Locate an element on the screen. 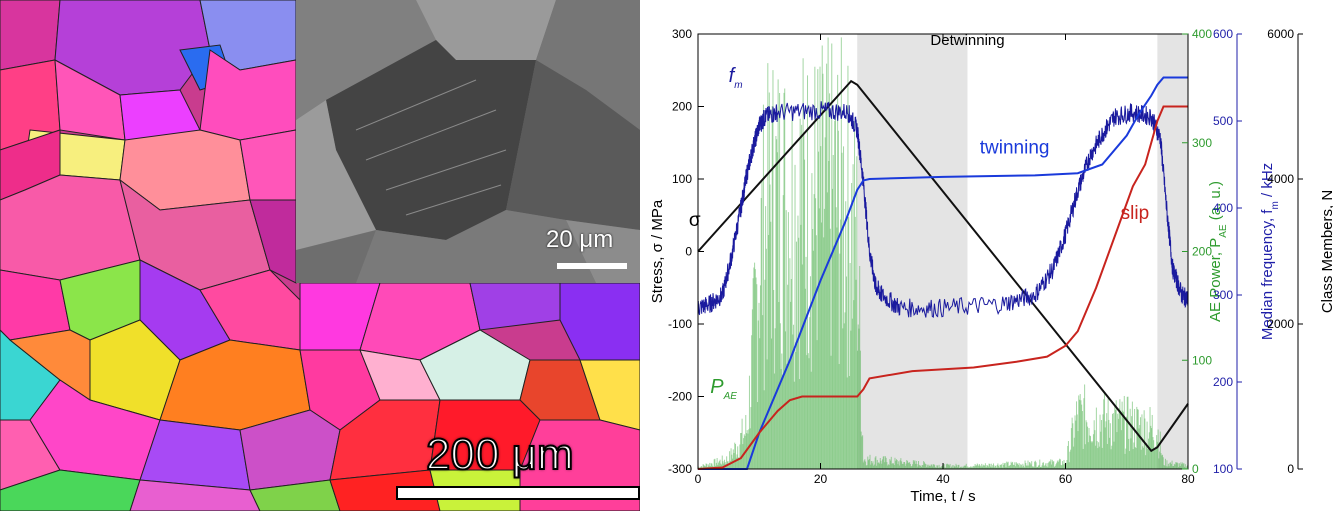 This screenshot has height=511, width=1333. sem-grain-picture is located at coordinates (468, 141).